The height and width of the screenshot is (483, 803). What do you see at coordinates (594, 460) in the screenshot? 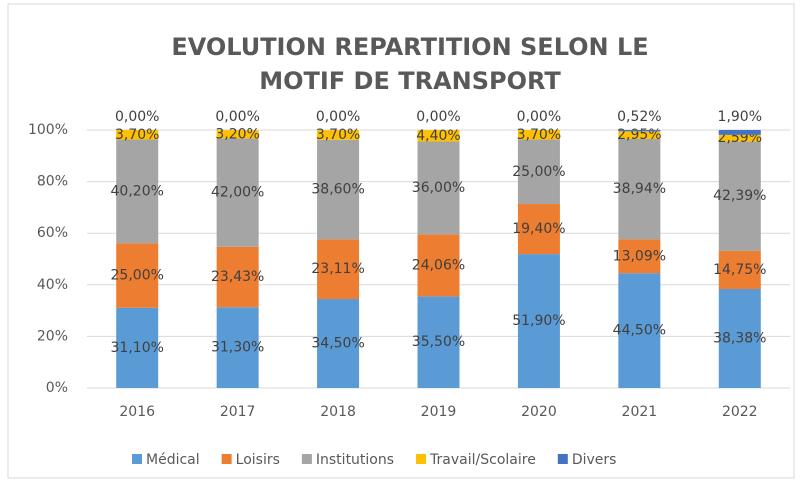
I see `legend-label: Divers` at bounding box center [594, 460].